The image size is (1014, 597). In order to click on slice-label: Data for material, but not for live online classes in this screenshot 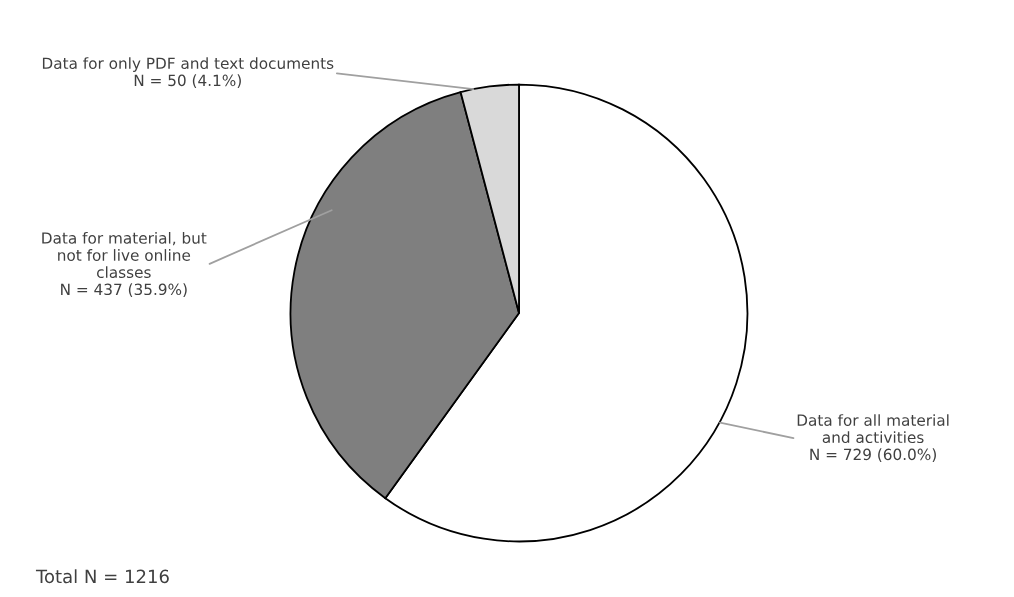, I will do `click(124, 255)`.